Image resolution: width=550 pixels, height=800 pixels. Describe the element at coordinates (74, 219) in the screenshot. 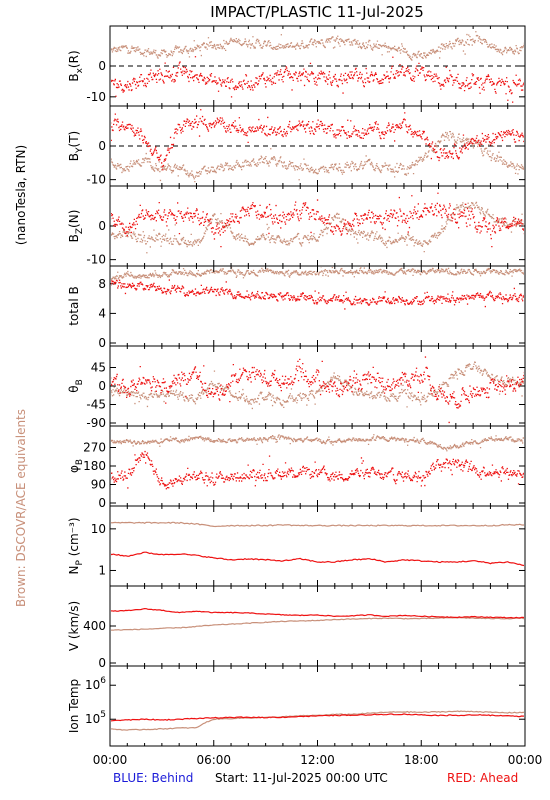

I see `y-axis-label-suffix: (N)` at that location.